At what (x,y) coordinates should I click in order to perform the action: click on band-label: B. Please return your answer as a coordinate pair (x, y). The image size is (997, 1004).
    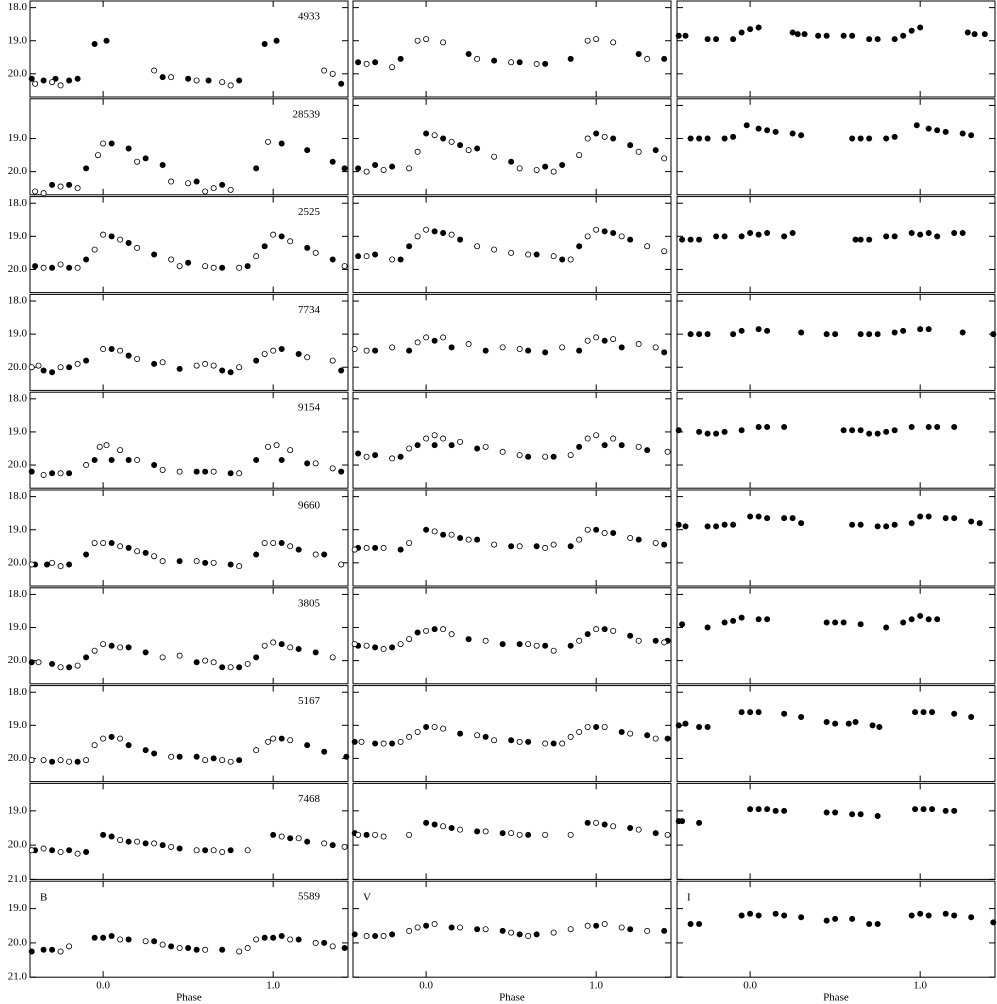
    Looking at the image, I should click on (43, 898).